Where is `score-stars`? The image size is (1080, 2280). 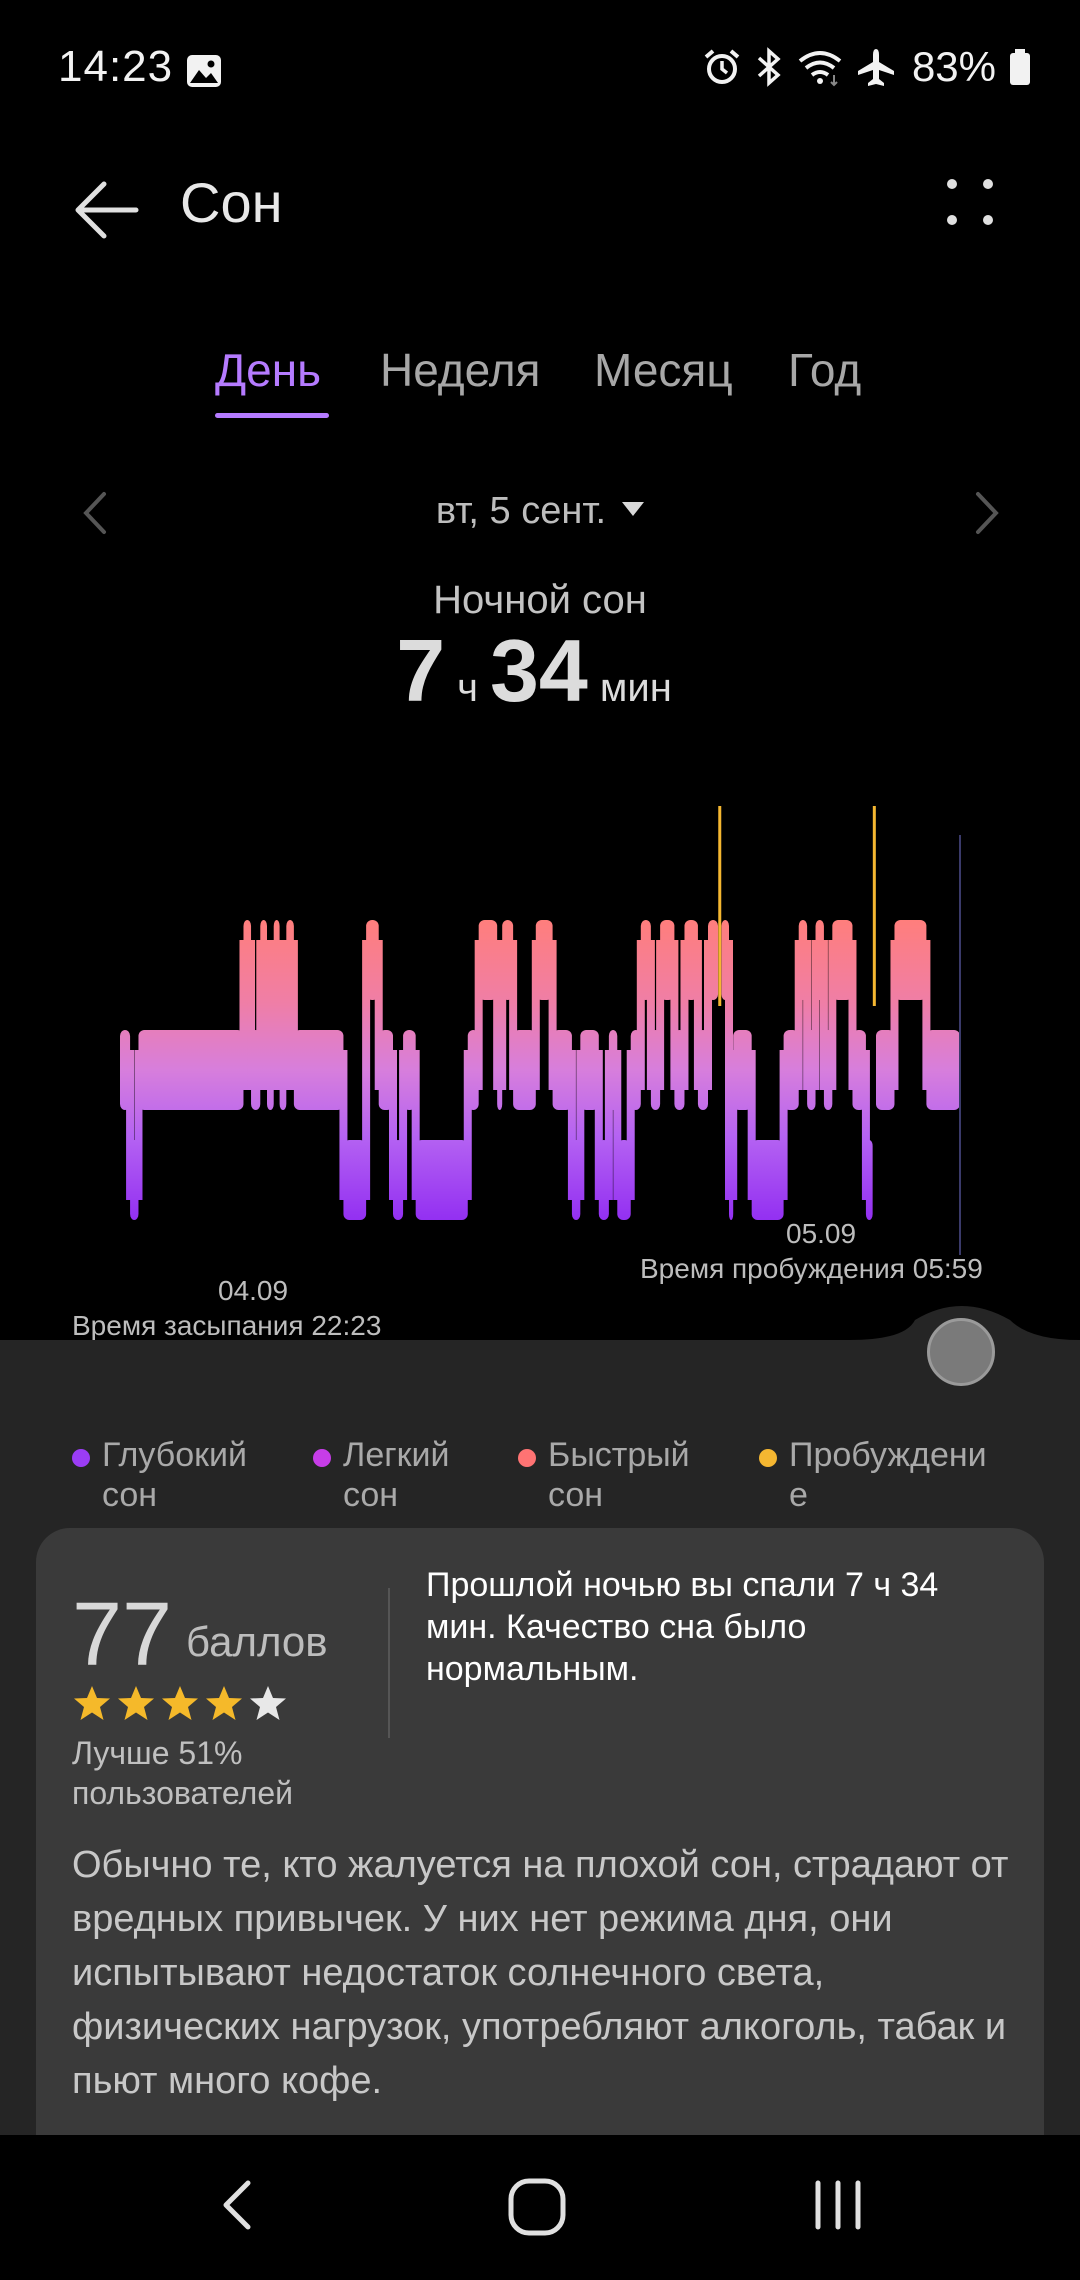
score-stars is located at coordinates (180, 1703).